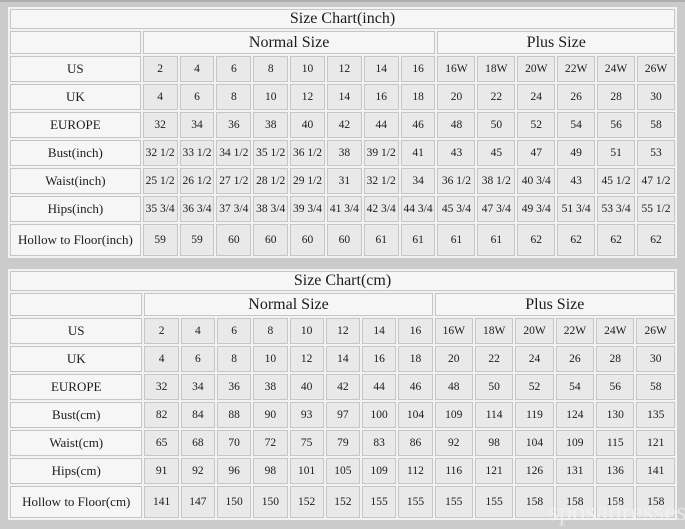  What do you see at coordinates (160, 209) in the screenshot?
I see `size-cell-normal: 35 3/4` at bounding box center [160, 209].